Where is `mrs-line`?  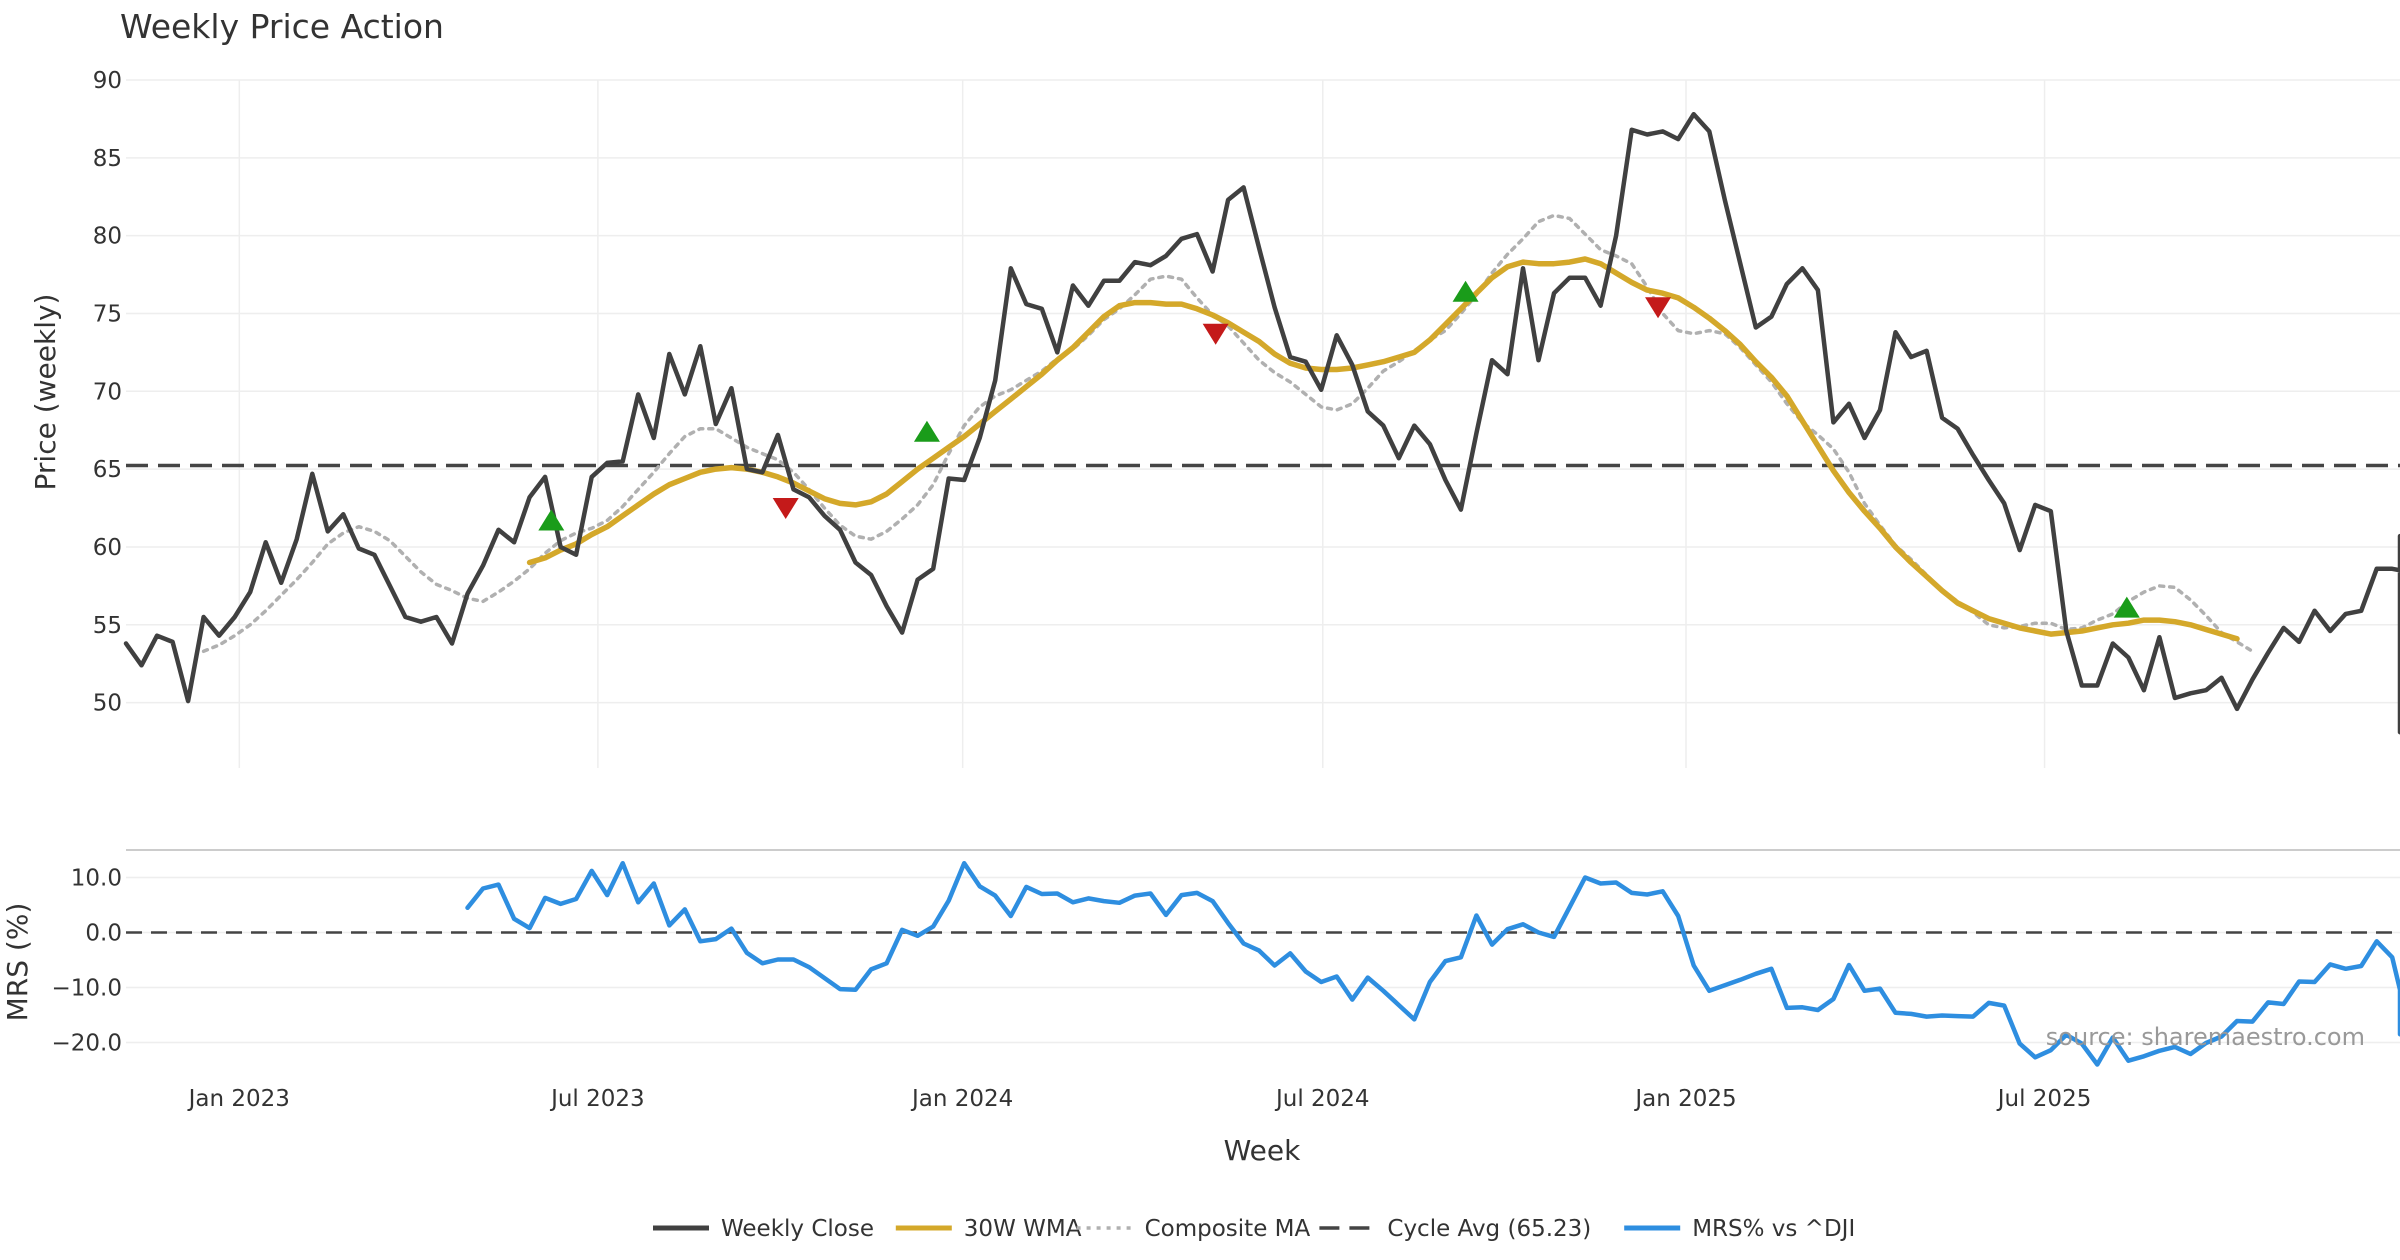
mrs-line is located at coordinates (1432, 963).